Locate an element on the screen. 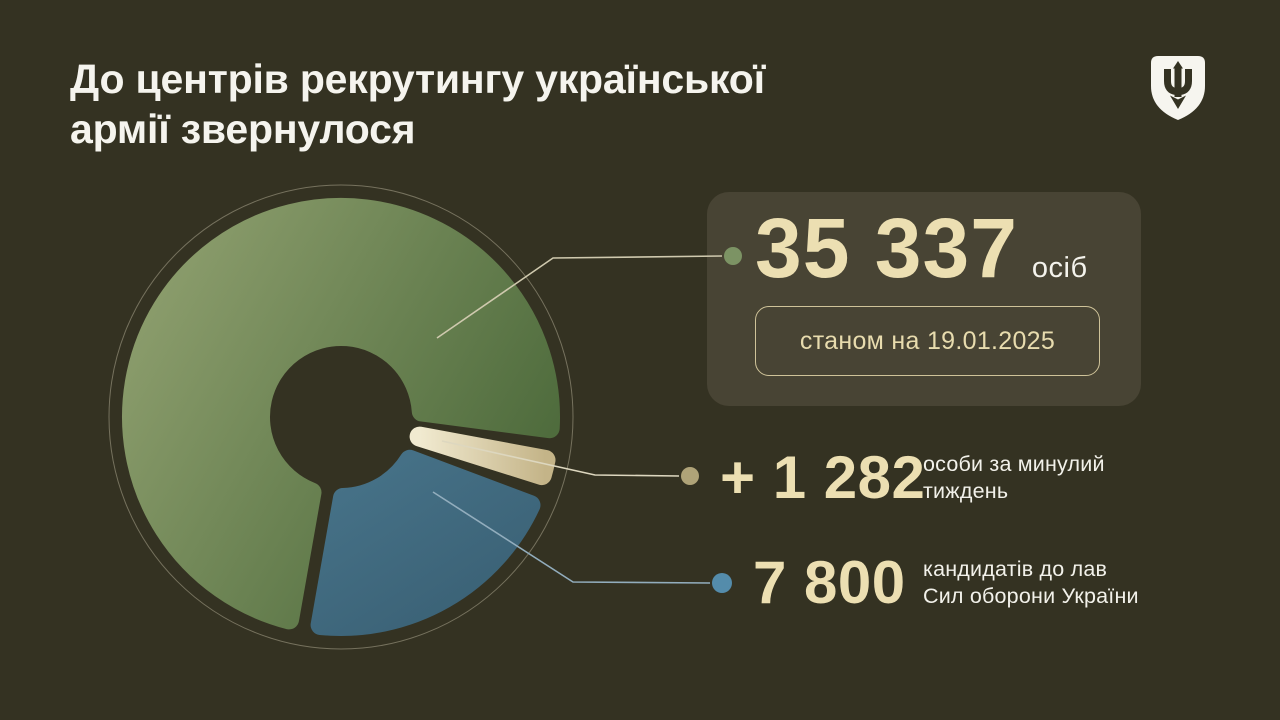 The width and height of the screenshot is (1280, 720). as-of-text: станом на 19.01.2025 is located at coordinates (927, 340).